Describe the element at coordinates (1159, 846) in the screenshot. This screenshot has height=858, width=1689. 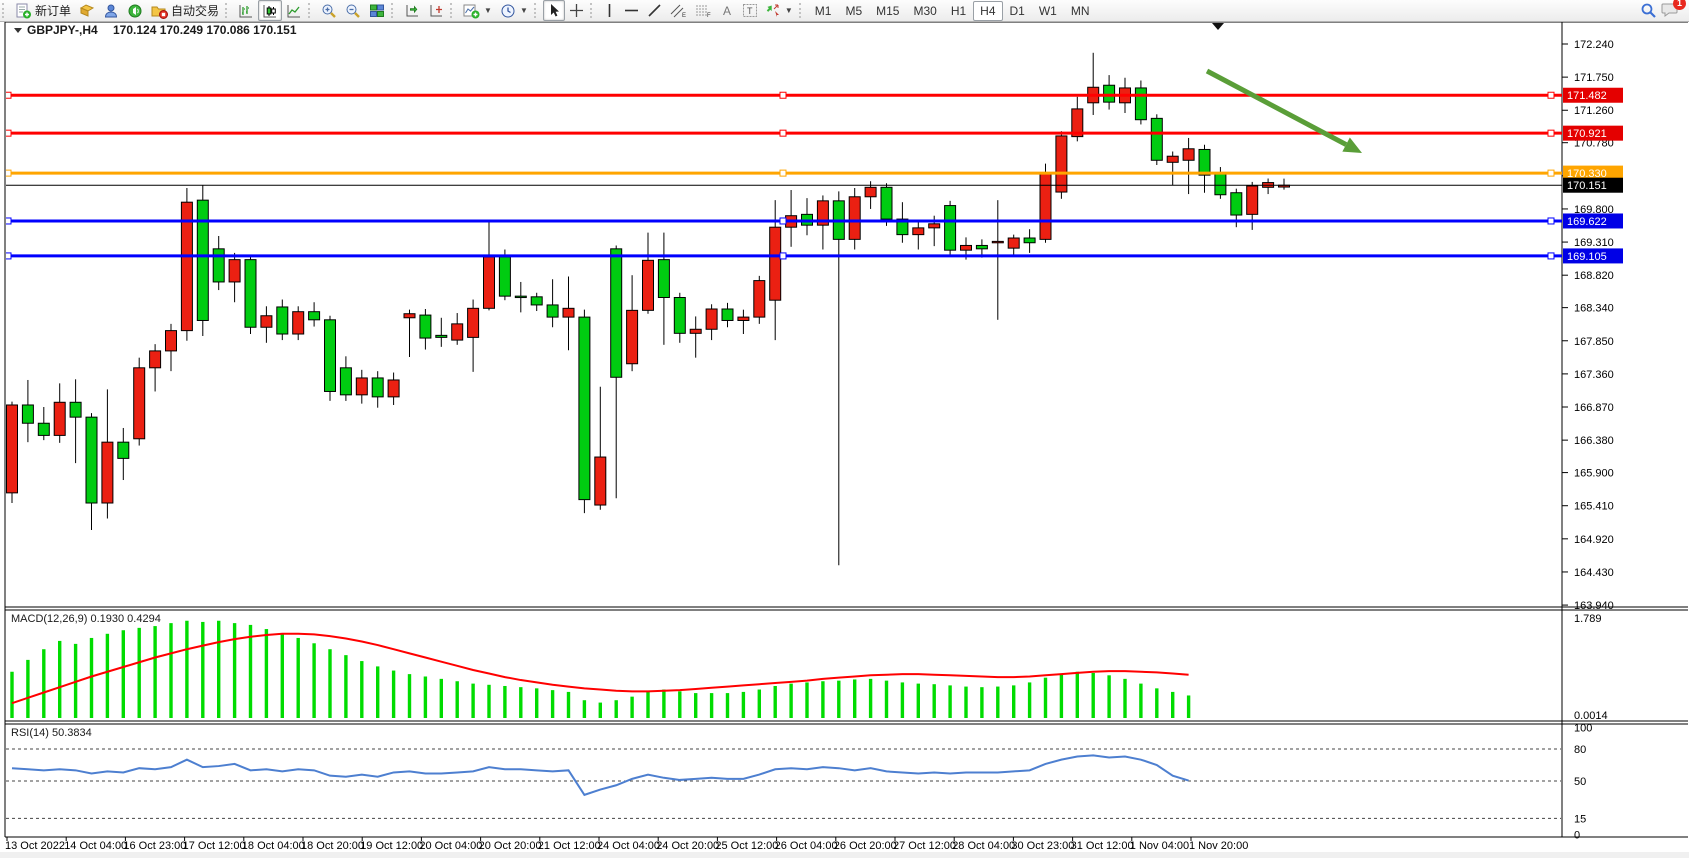
I see `time-tick-label: 1 Nov 04:00` at that location.